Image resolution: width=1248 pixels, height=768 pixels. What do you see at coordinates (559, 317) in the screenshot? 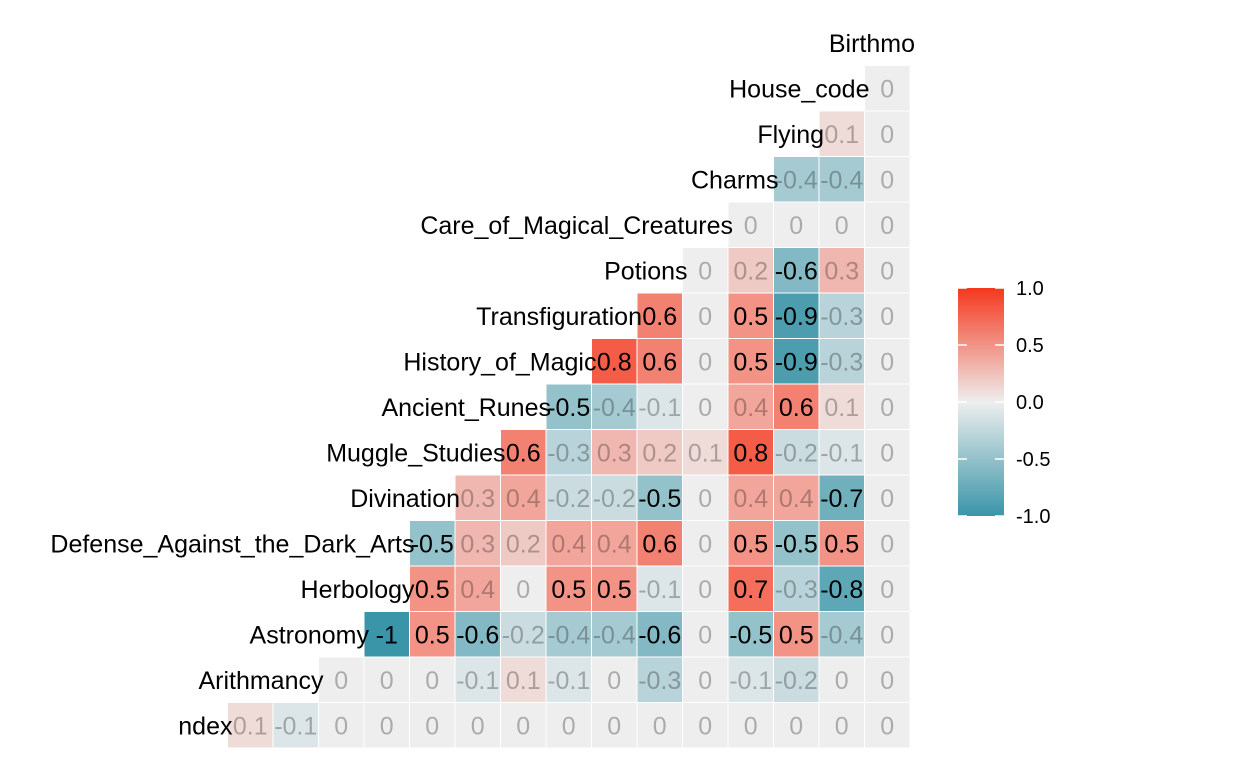
I see `variable-label: Transfiguration` at bounding box center [559, 317].